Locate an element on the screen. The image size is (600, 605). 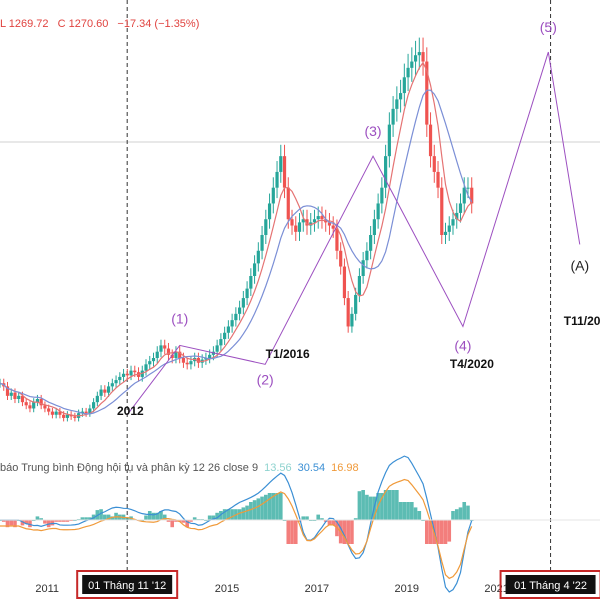
wave-label-A: (A) is located at coordinates (579, 265).